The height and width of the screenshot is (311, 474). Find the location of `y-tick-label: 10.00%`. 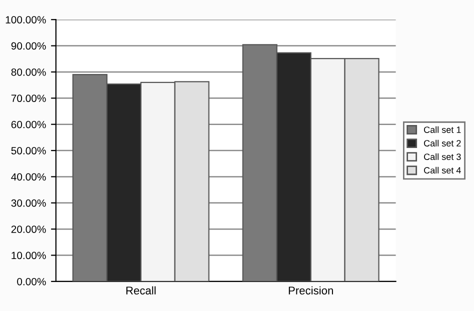

y-tick-label: 10.00% is located at coordinates (29, 256).